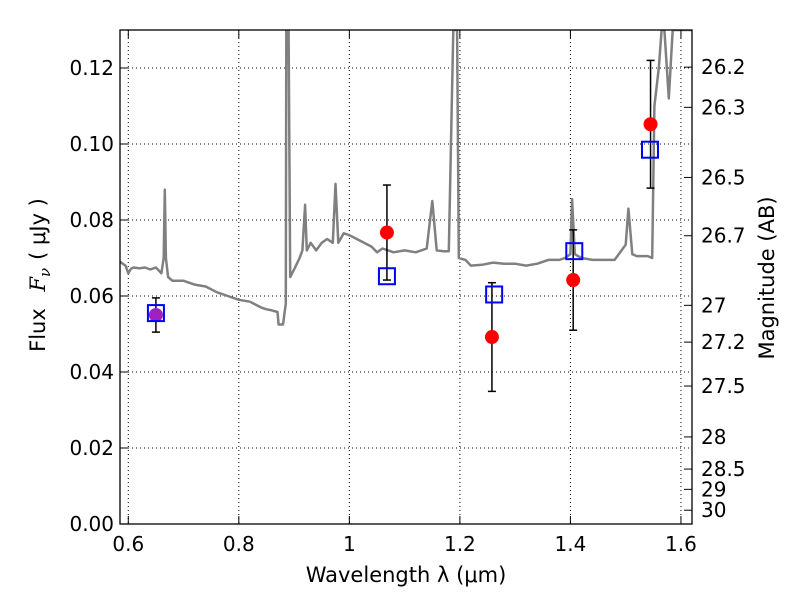  What do you see at coordinates (723, 236) in the screenshot?
I see `right-tick-label: 26.7` at bounding box center [723, 236].